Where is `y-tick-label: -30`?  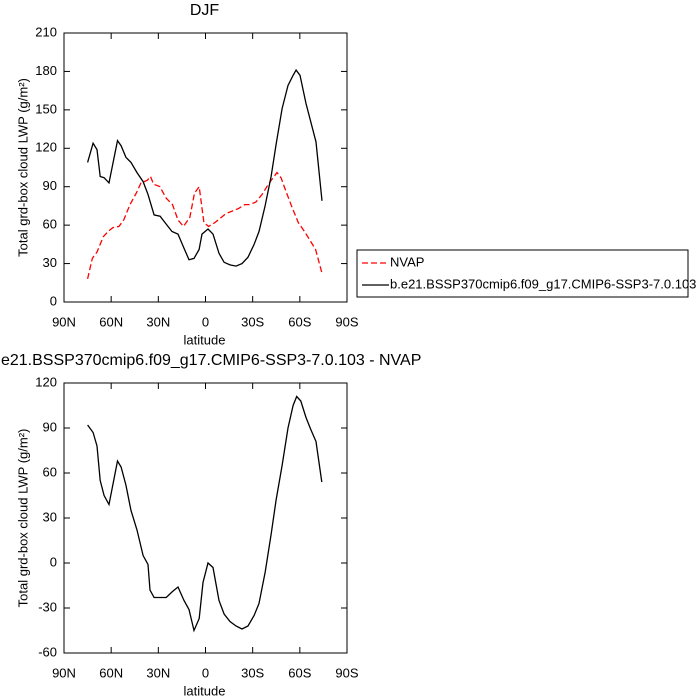
y-tick-label: -30 is located at coordinates (47, 606).